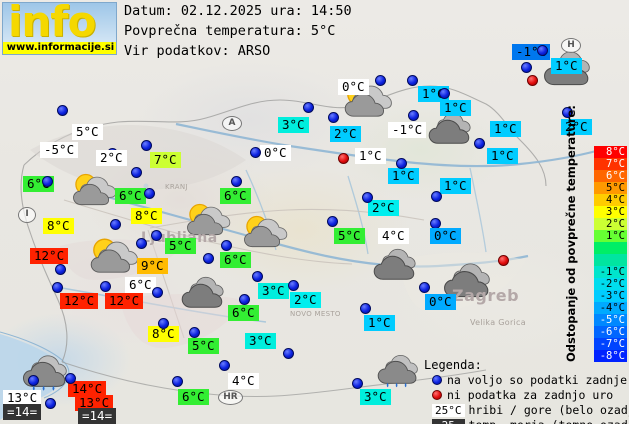 The height and width of the screenshot is (424, 629). Describe the element at coordinates (448, 410) in the screenshot. I see `legend-mountain-chip: 25°C` at that location.